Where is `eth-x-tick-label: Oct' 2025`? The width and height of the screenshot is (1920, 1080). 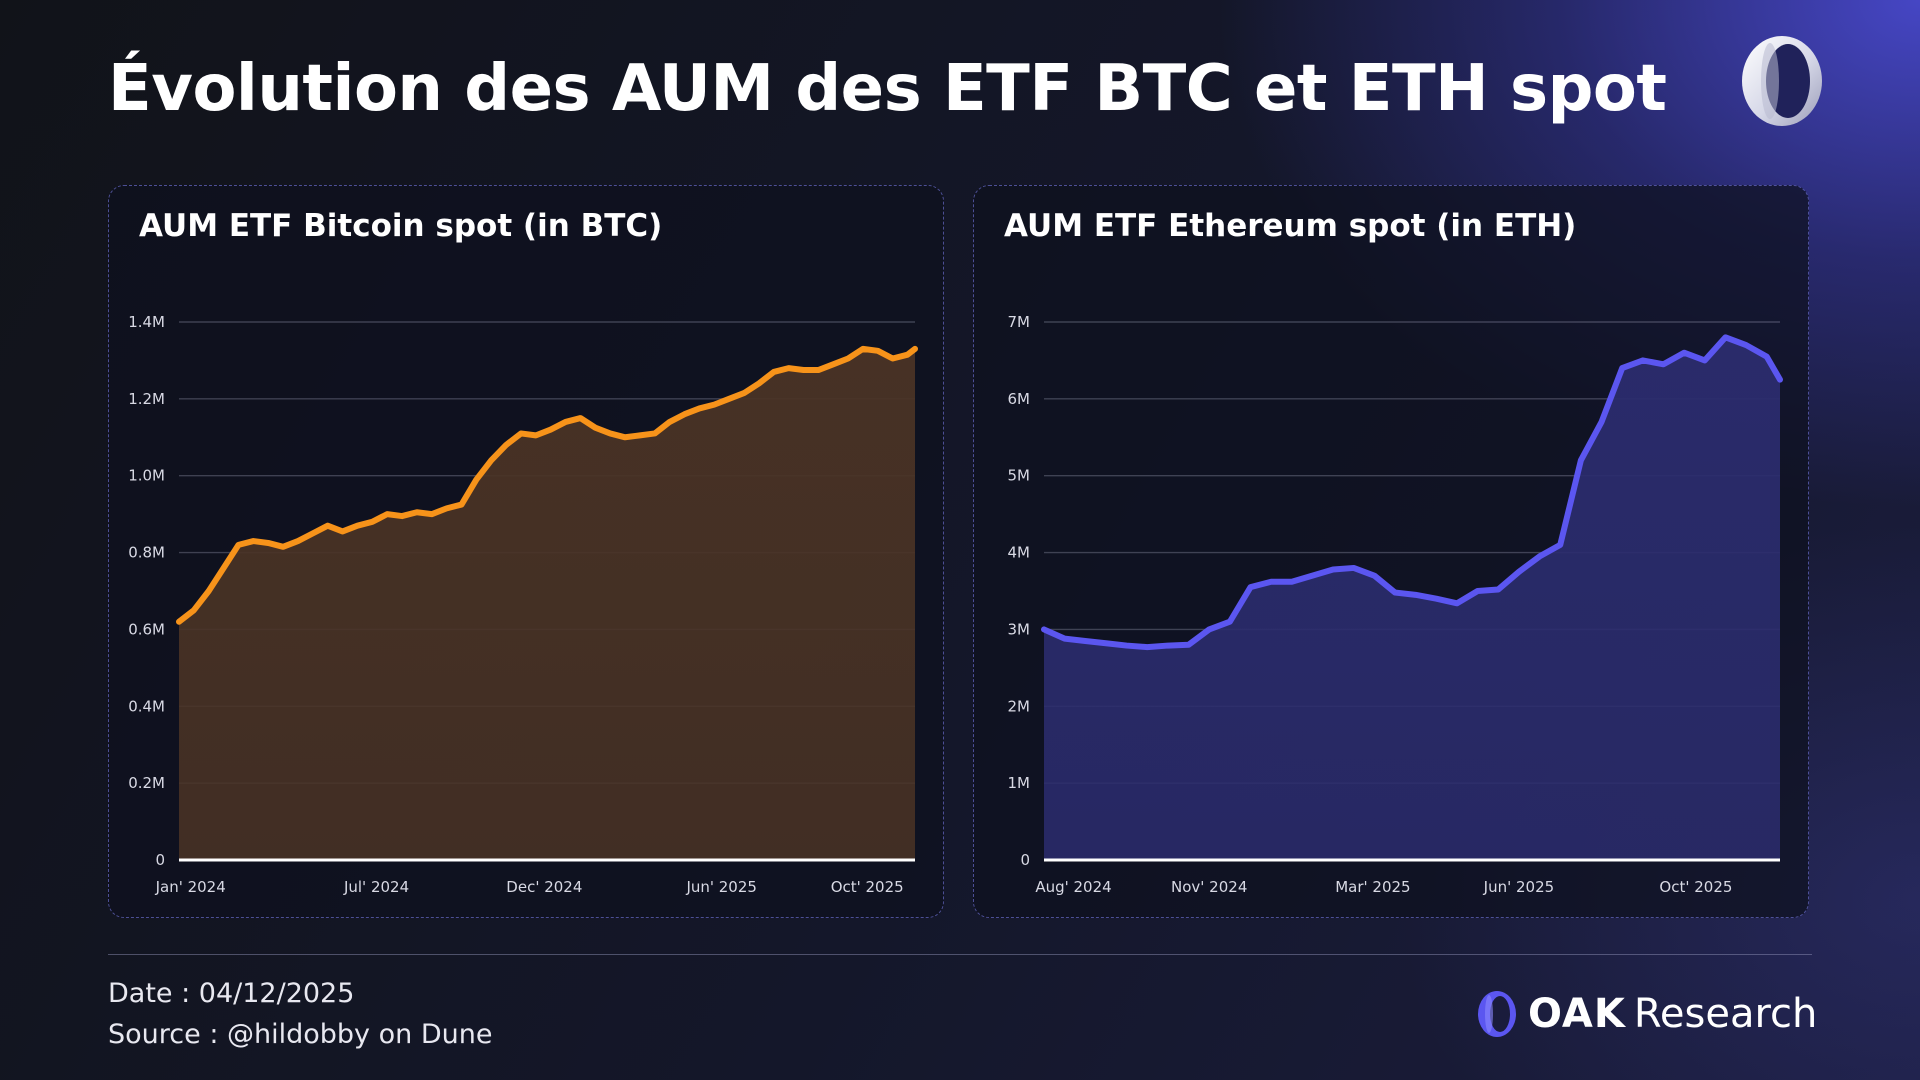 eth-x-tick-label: Oct' 2025 is located at coordinates (1695, 887).